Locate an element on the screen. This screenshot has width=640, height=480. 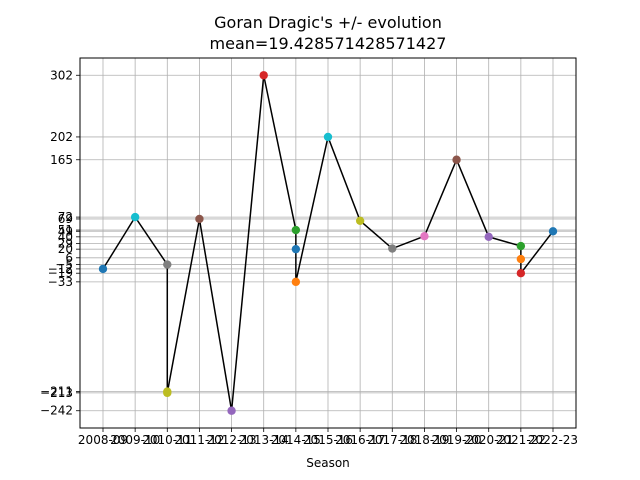
y-tick-label: −33 is located at coordinates (60, 282).